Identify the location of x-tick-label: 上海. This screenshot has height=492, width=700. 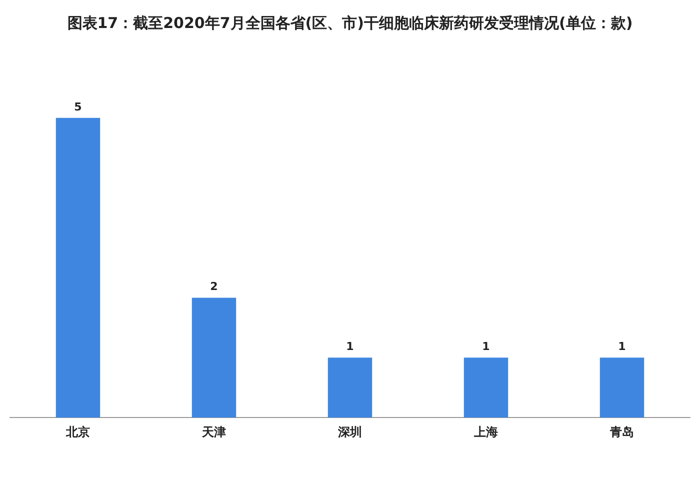
(485, 432).